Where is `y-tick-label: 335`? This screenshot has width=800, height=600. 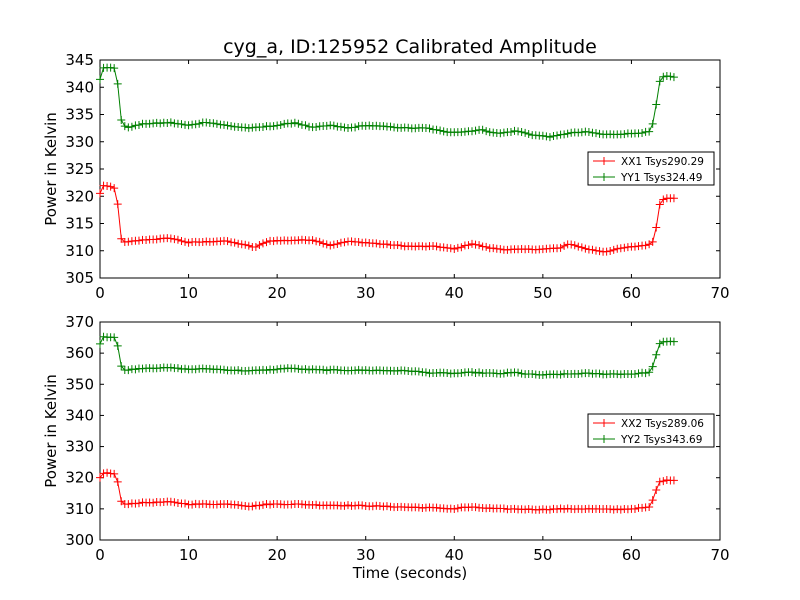 y-tick-label: 335 is located at coordinates (79, 115).